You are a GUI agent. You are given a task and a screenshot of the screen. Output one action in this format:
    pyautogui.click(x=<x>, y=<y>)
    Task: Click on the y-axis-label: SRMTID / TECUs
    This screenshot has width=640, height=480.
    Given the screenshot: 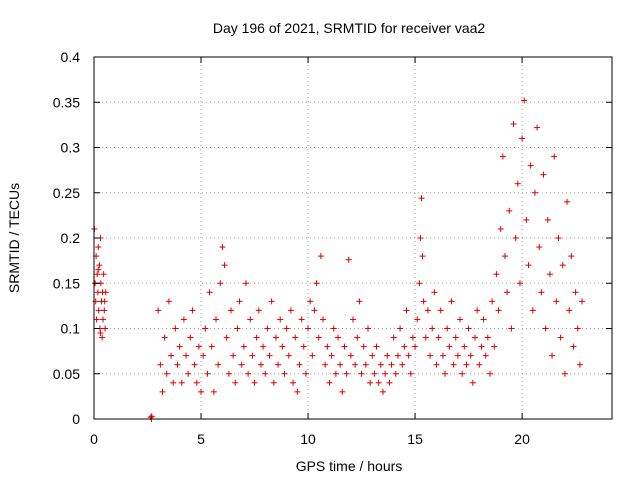 What is the action you would take?
    pyautogui.click(x=14, y=238)
    